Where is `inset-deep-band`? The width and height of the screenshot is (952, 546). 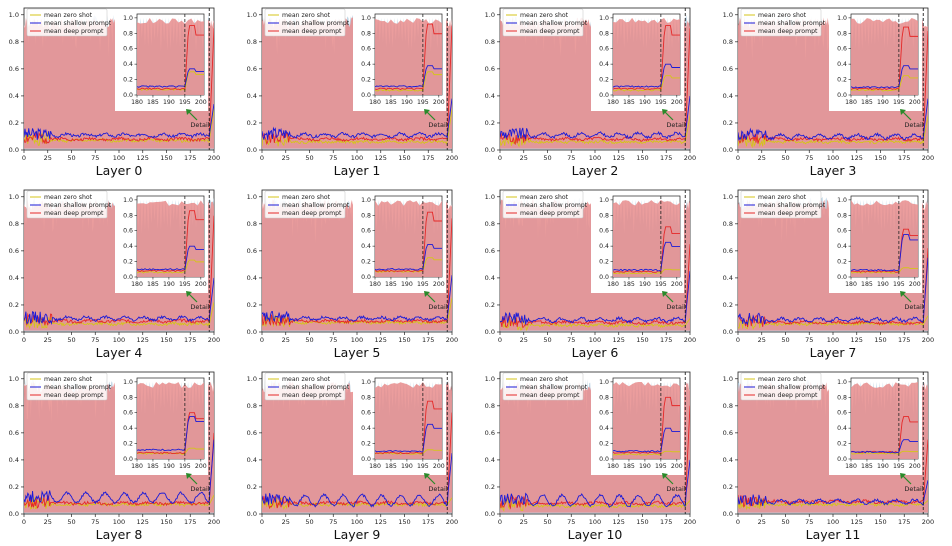
inset-deep-band is located at coordinates (884, 238).